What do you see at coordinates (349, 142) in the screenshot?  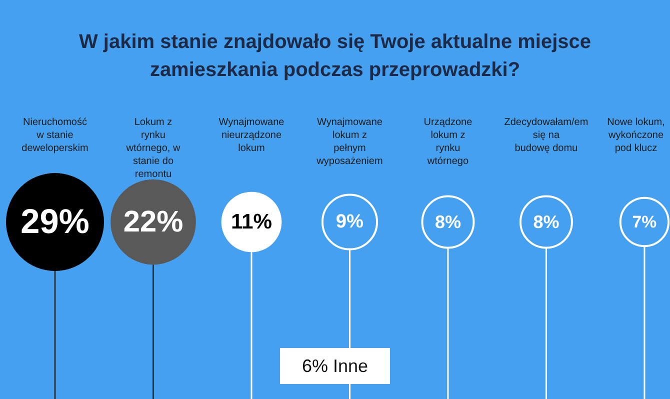 I see `category-label: Wynajmowane lokum z pełnym wyposażeniem` at bounding box center [349, 142].